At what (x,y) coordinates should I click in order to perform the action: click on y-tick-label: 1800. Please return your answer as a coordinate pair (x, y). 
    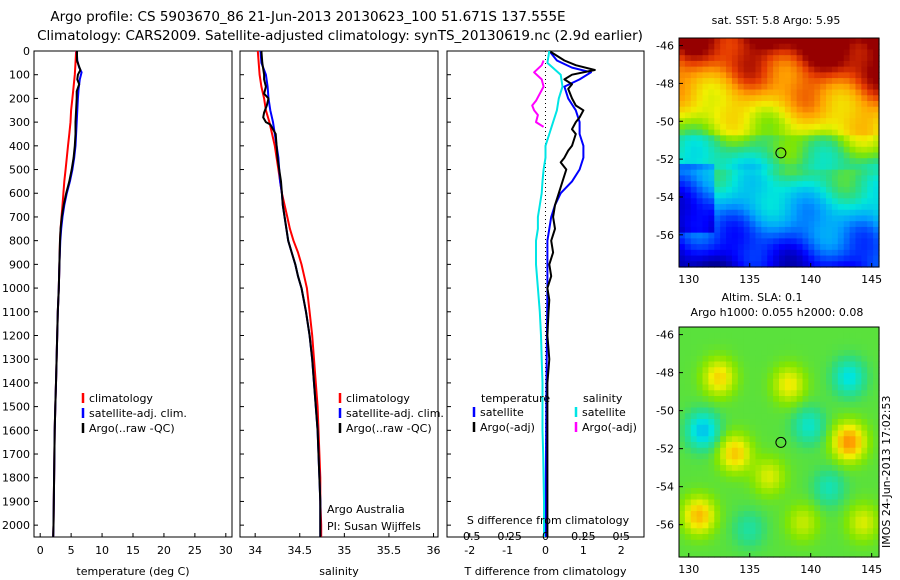
    Looking at the image, I should click on (16, 478).